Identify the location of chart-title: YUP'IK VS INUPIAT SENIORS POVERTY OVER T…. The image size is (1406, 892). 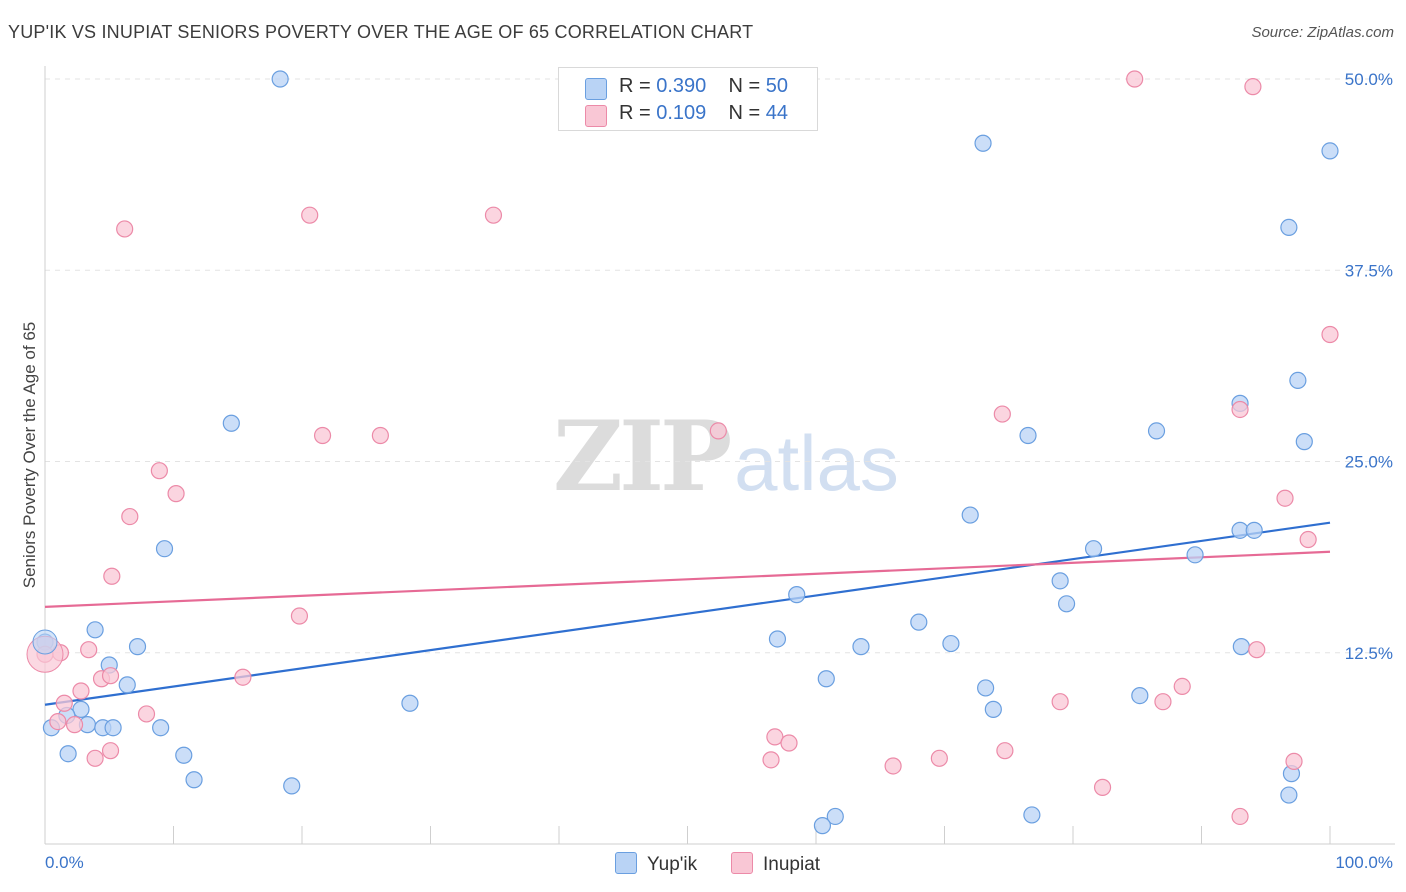
(381, 32).